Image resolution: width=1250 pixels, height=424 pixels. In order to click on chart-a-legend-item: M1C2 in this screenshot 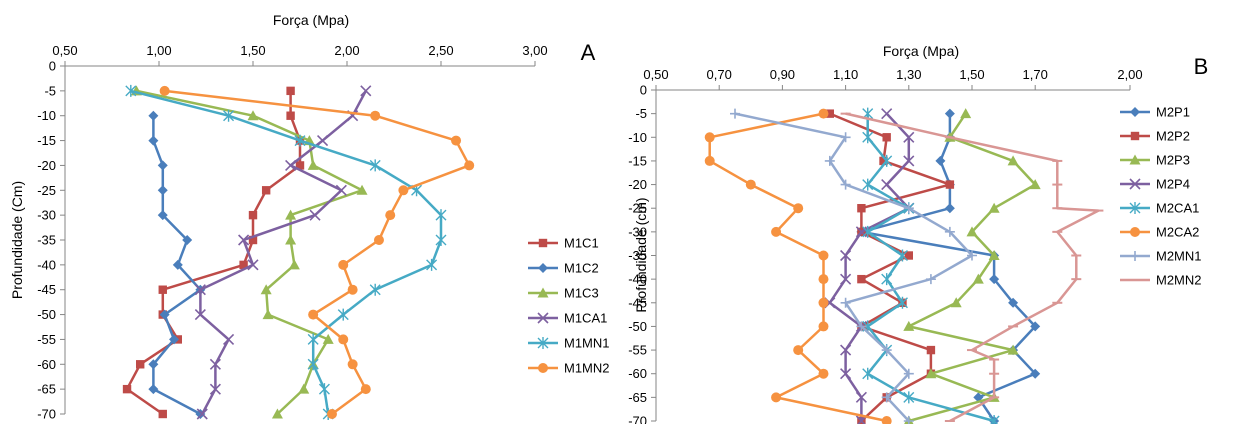, I will do `click(563, 268)`.